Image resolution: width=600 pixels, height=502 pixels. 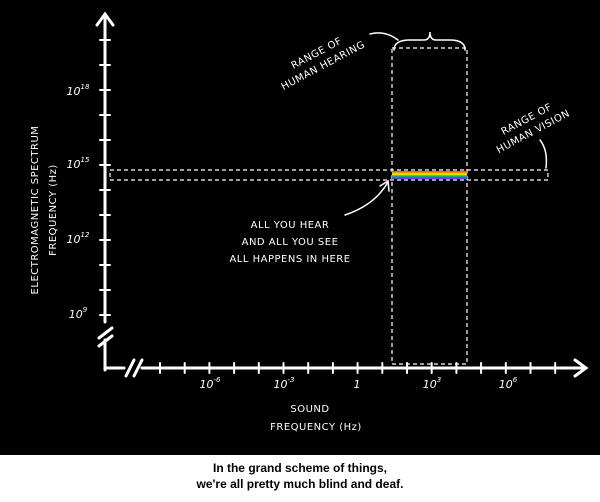 I want to click on x-tick-label: 10⁶, so click(x=508, y=383).